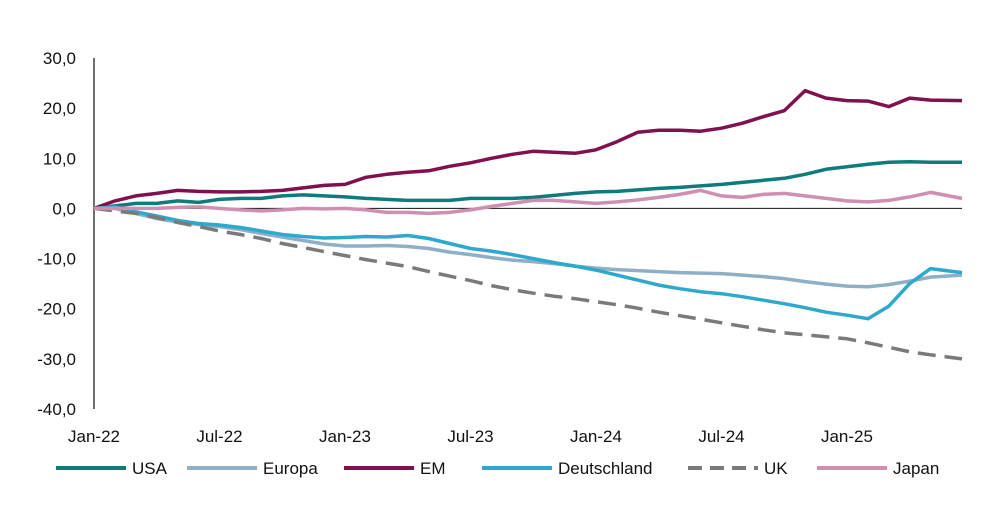  I want to click on series-line-japan, so click(528, 202).